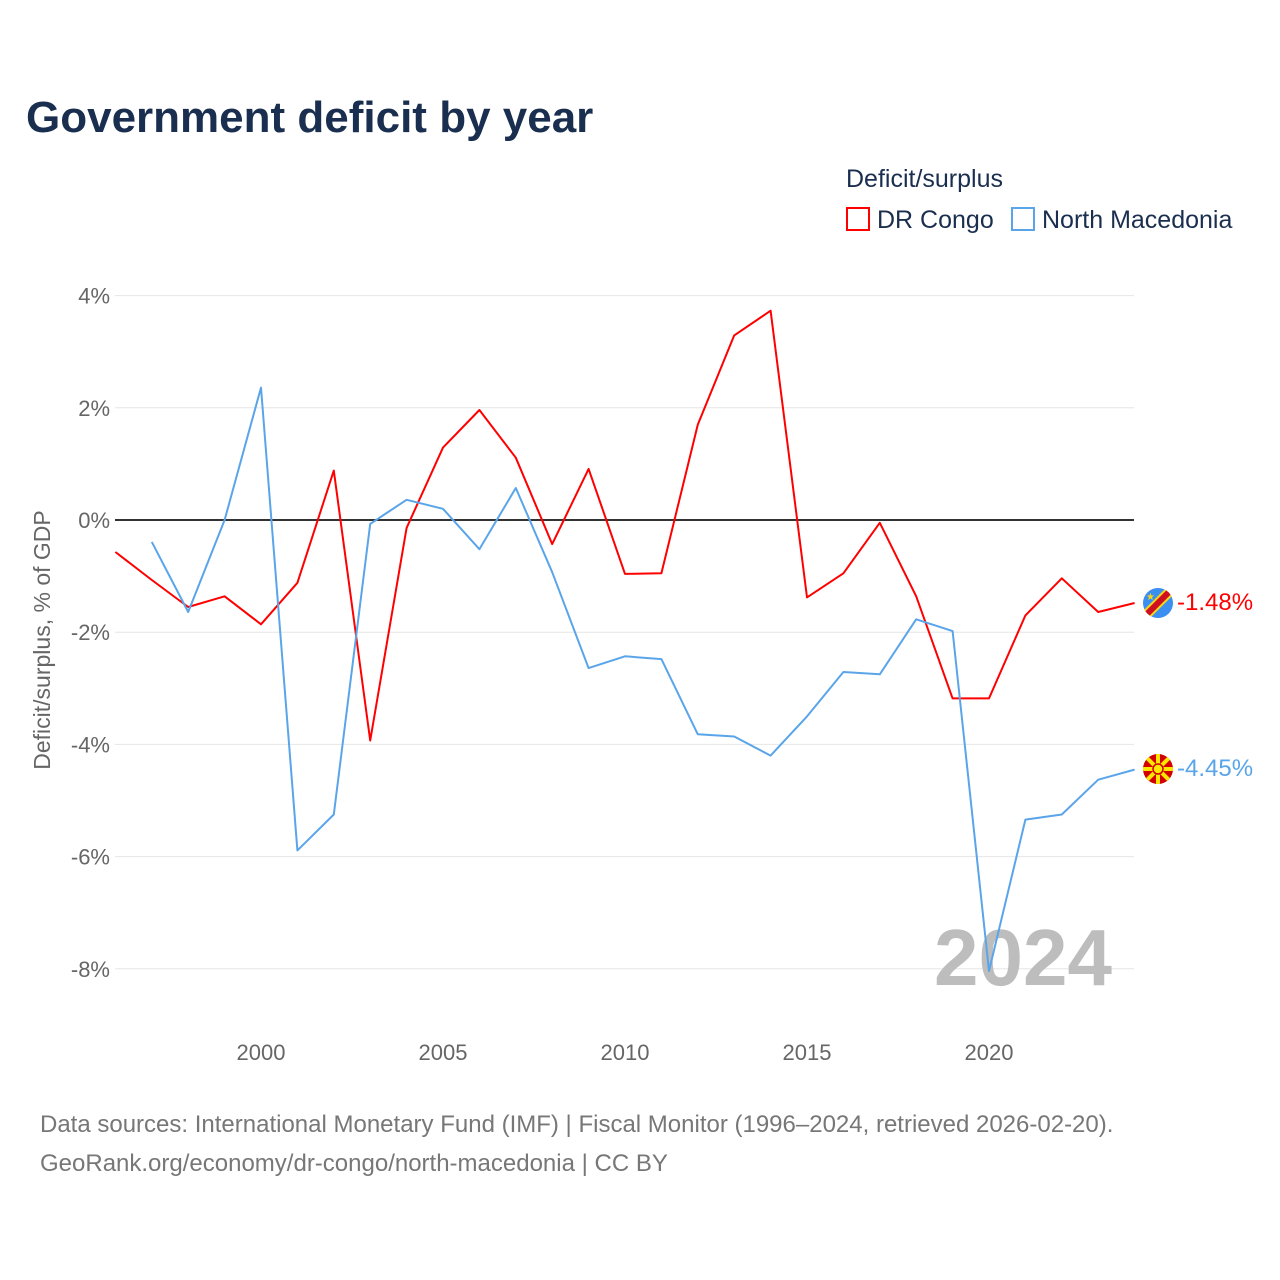  Describe the element at coordinates (1023, 957) in the screenshot. I see `year-annotation: 2024` at that location.